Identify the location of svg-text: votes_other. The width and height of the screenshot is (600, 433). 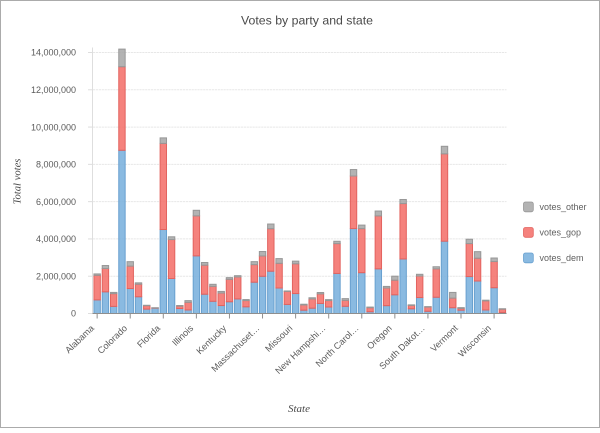
(563, 207).